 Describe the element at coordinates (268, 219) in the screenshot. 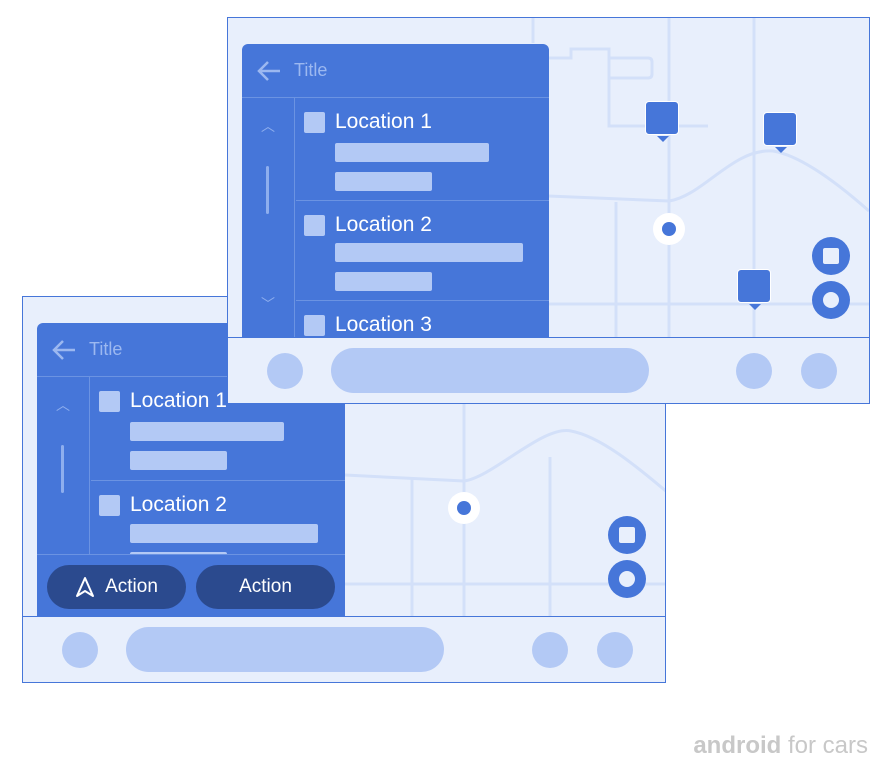

I see `scrollbar: ︿ ﹀` at that location.